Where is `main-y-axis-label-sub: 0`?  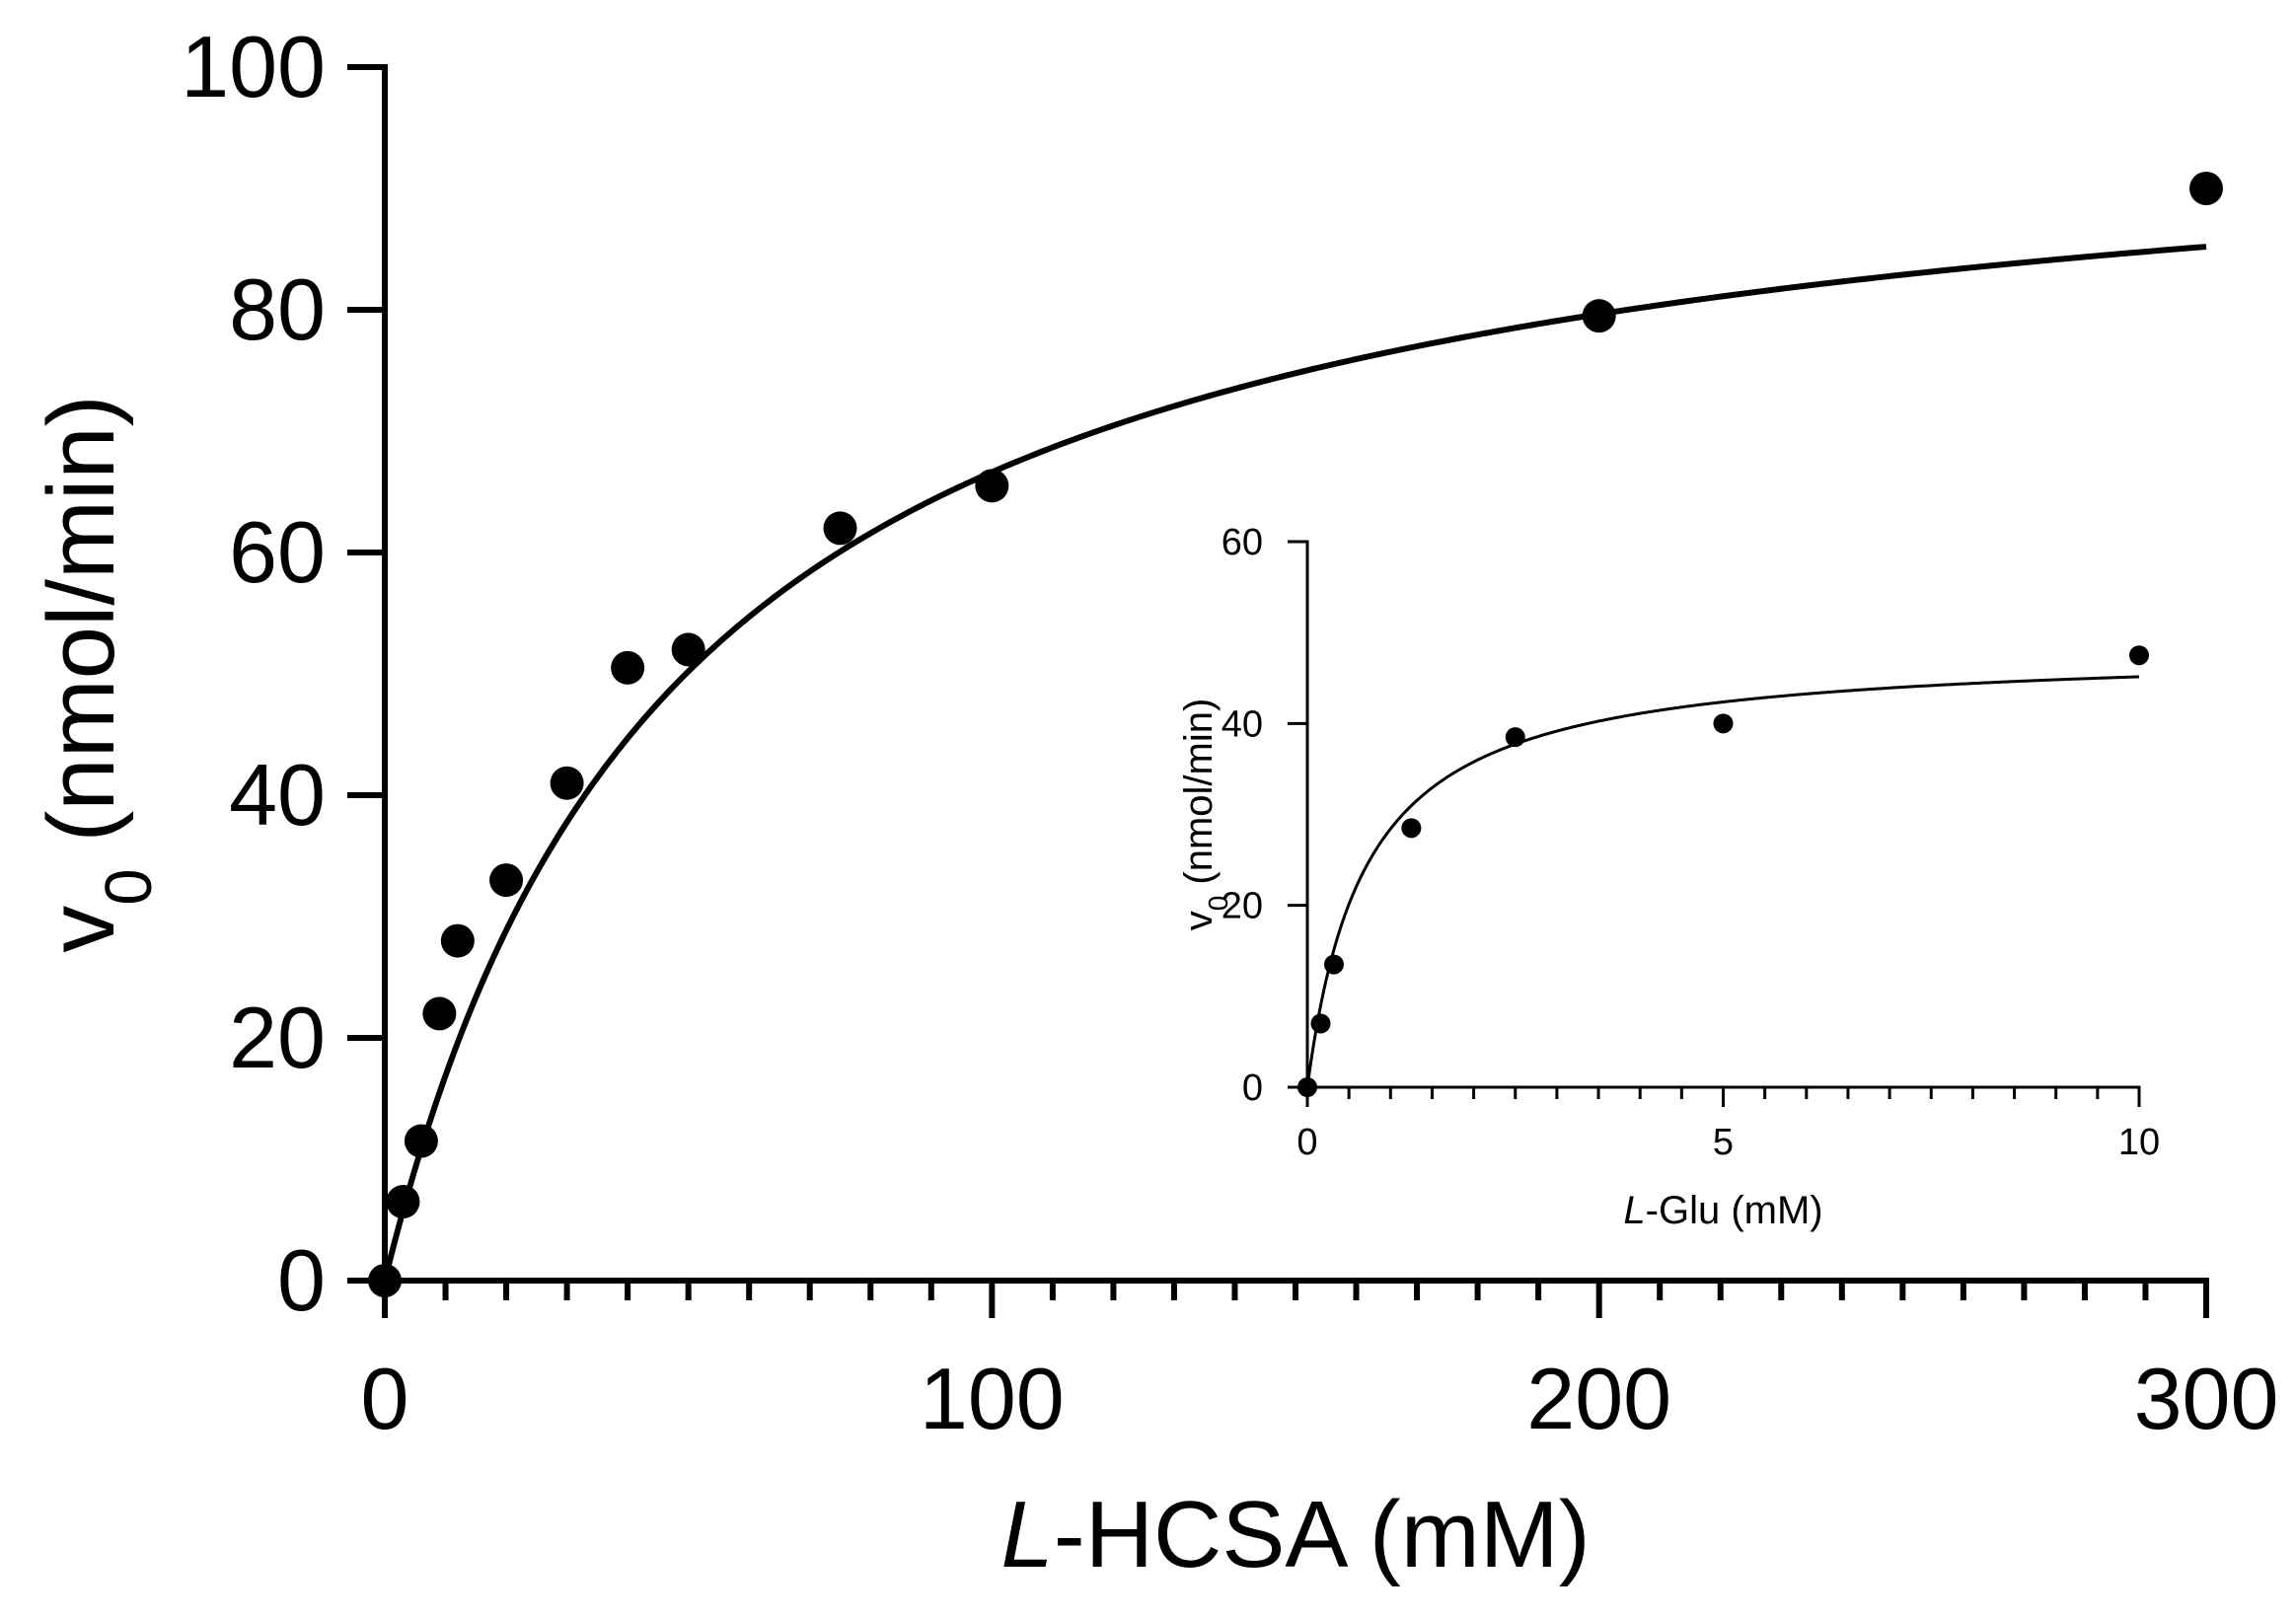
main-y-axis-label-sub: 0 is located at coordinates (129, 886).